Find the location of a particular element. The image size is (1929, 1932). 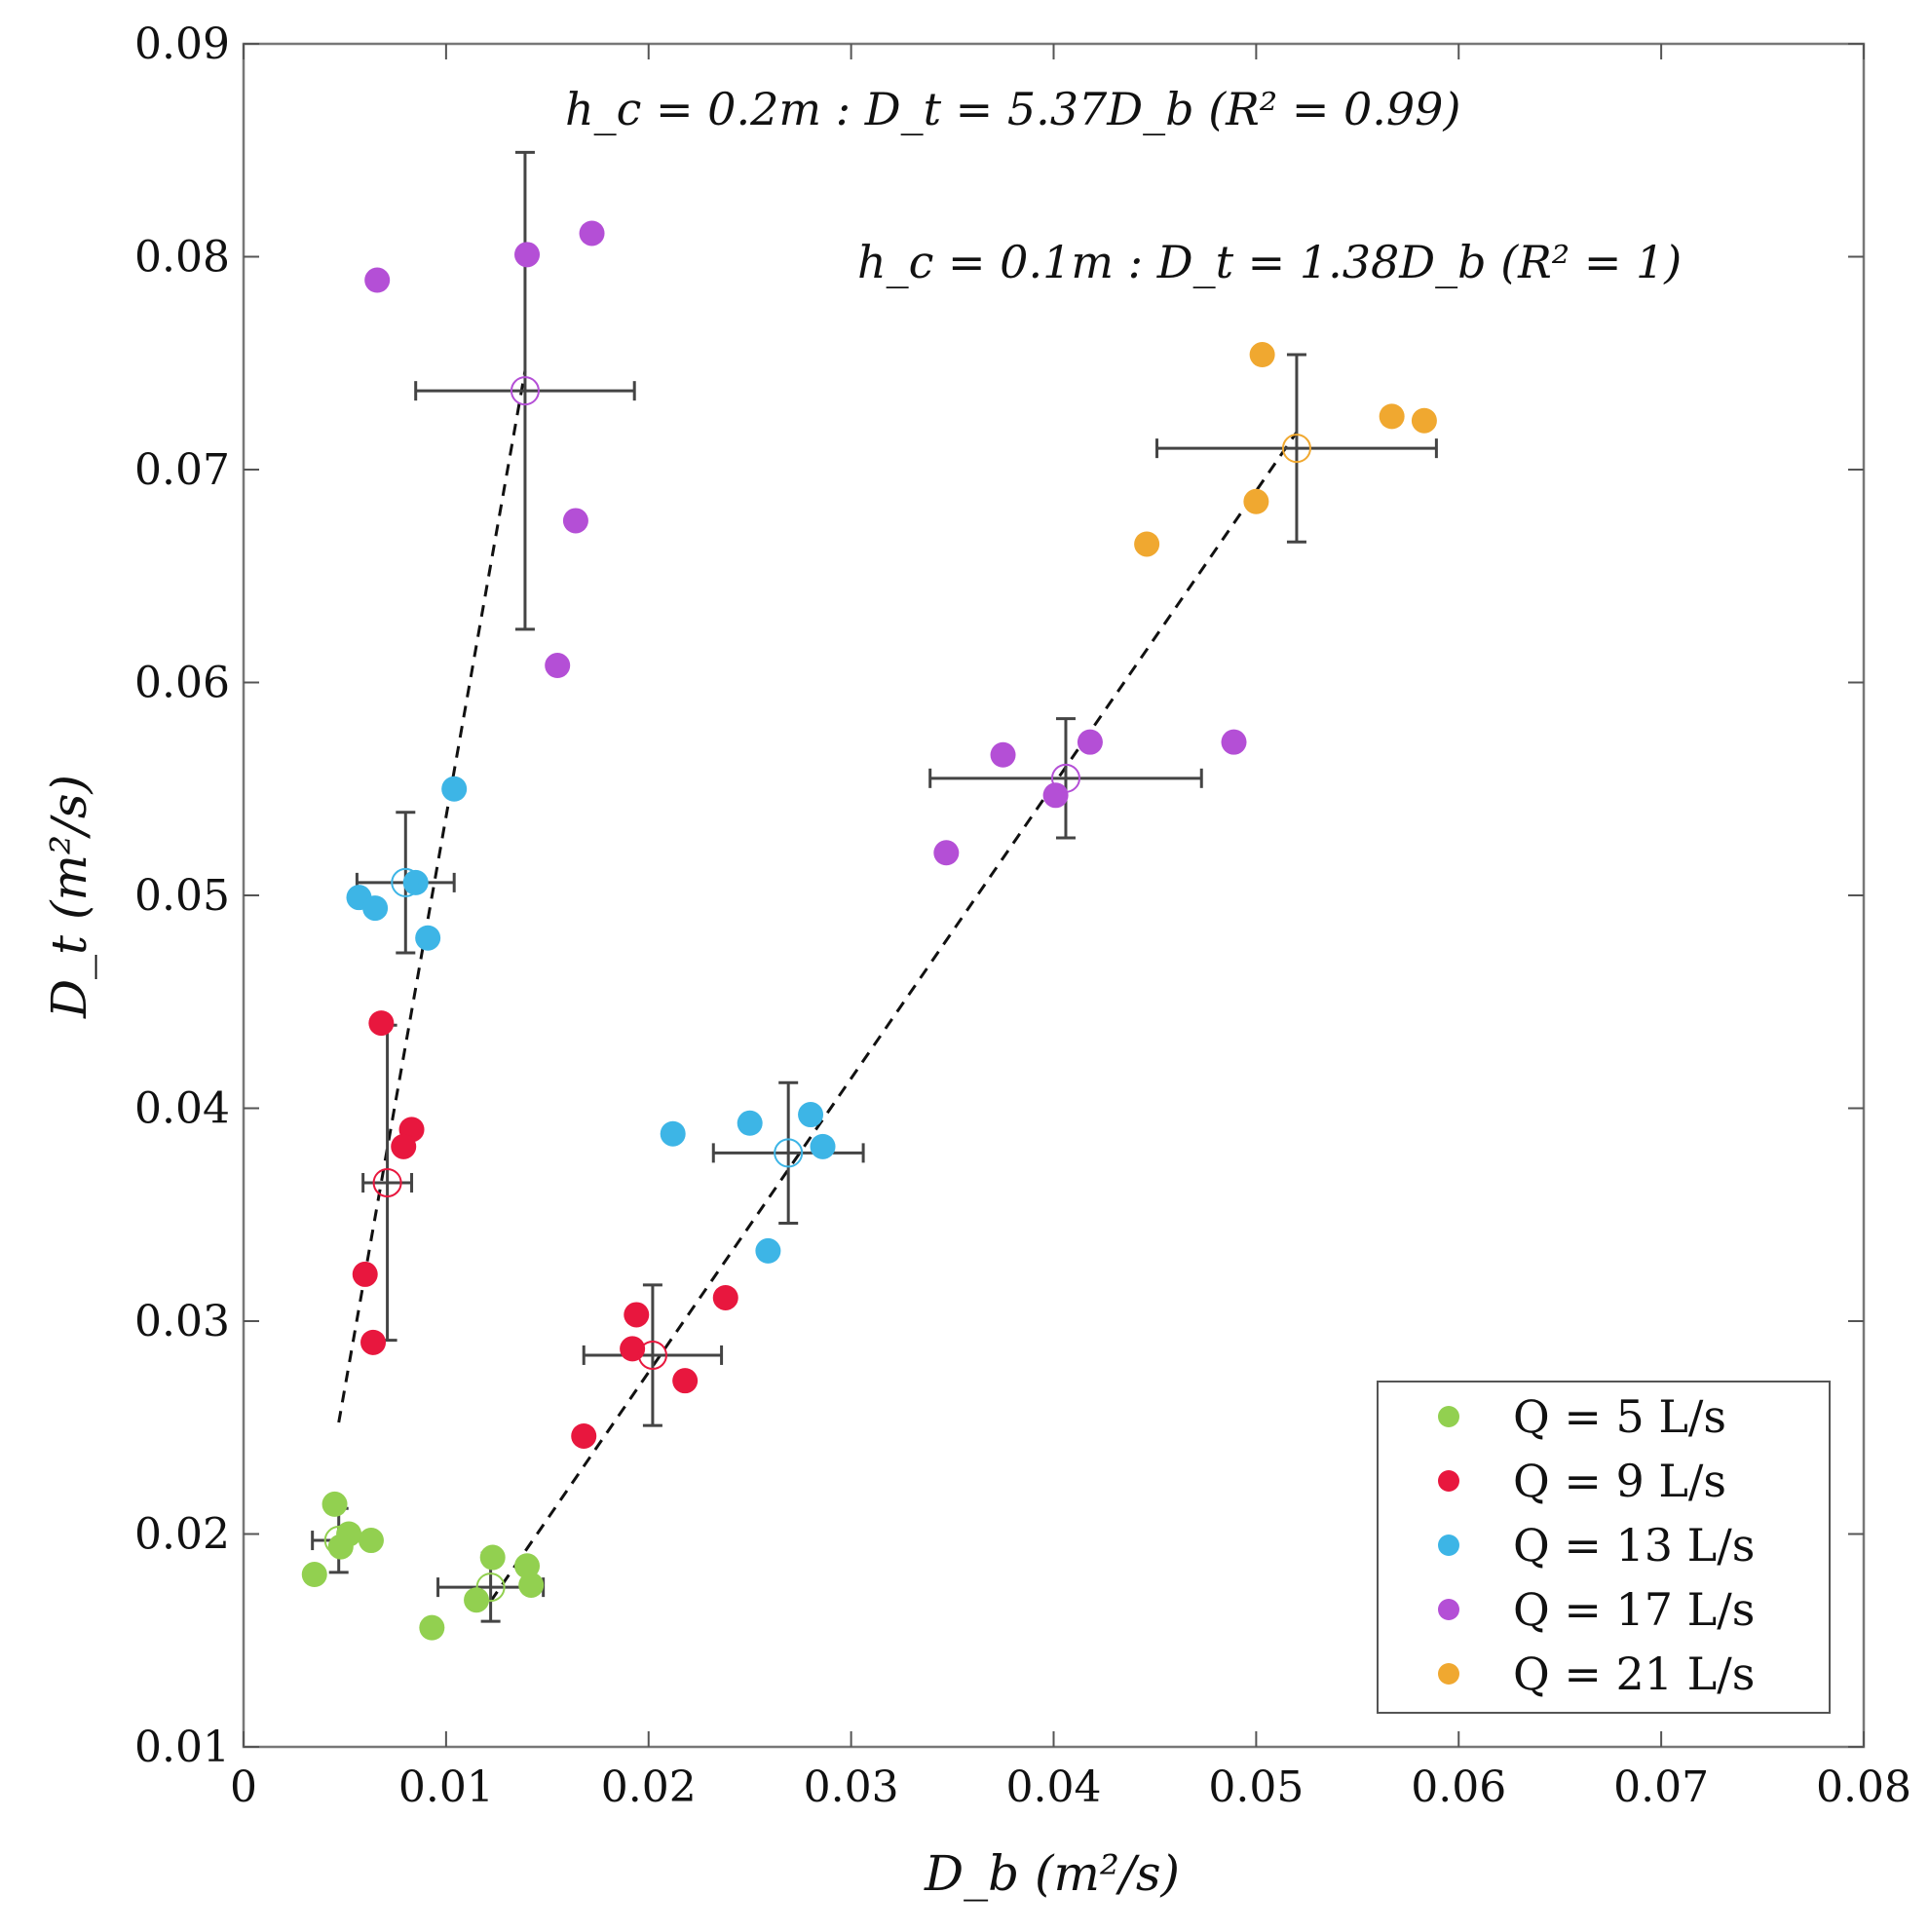

annotation-hc-02: h_c = 0.2m : D_t = 5.37D_b (R² = 0.99) is located at coordinates (1013, 109).